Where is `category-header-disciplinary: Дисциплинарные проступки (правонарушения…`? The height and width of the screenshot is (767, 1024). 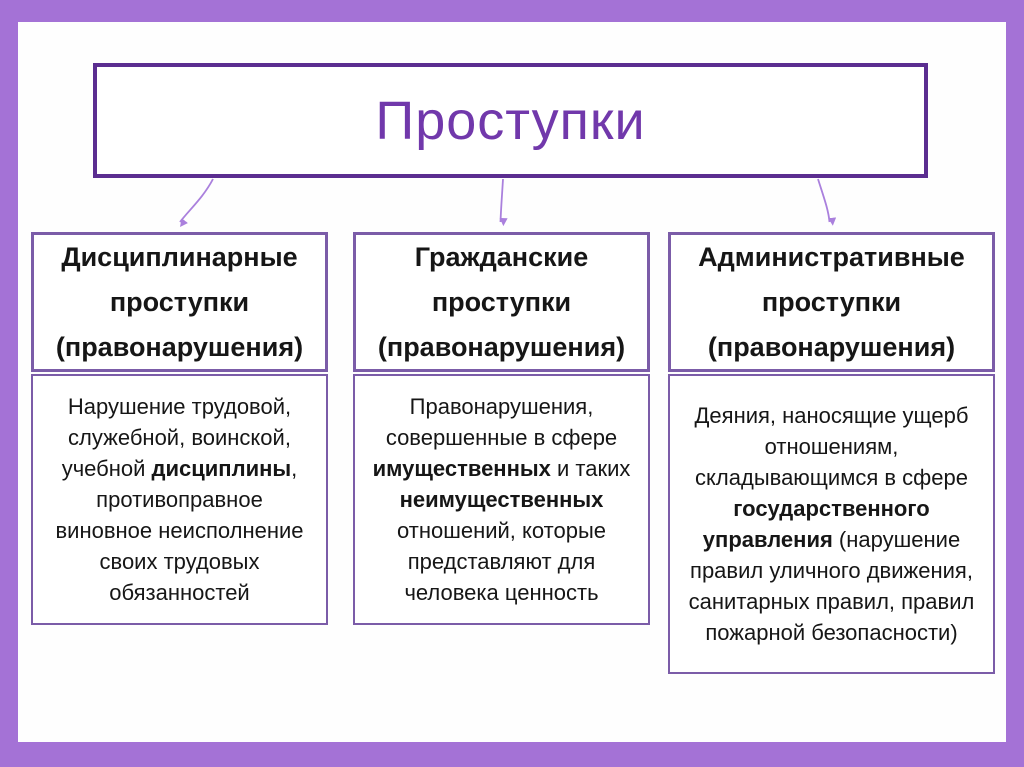 category-header-disciplinary: Дисциплинарные проступки (правонарушения… is located at coordinates (179, 302).